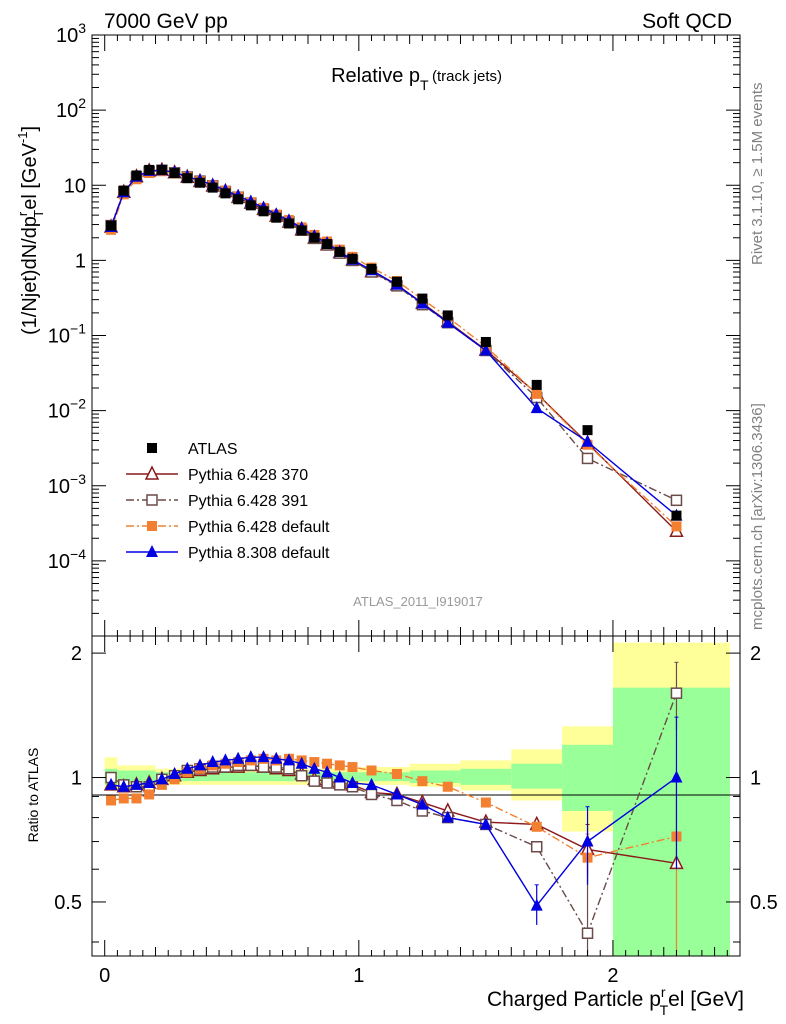  I want to click on header-left: 7000 GeV pp, so click(166, 21).